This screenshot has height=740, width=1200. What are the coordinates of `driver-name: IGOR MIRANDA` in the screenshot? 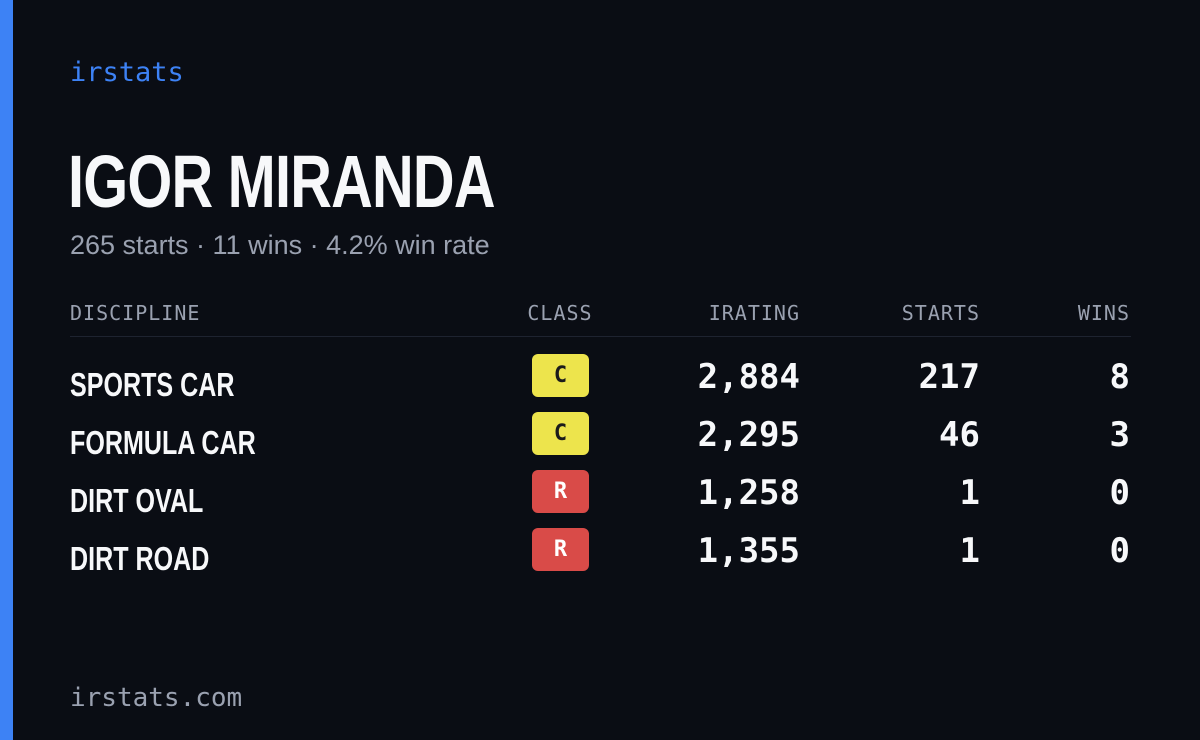 It's located at (282, 181).